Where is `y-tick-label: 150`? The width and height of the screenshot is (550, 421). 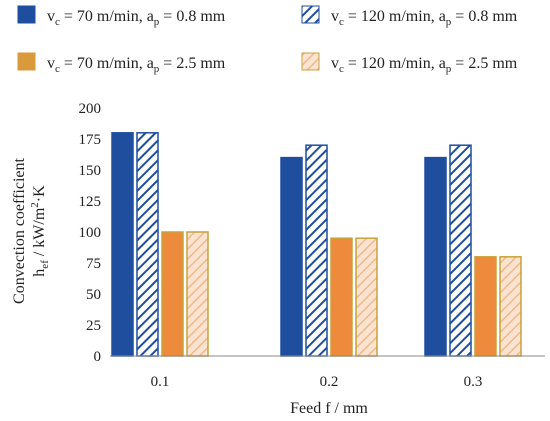
y-tick-label: 150 is located at coordinates (90, 171).